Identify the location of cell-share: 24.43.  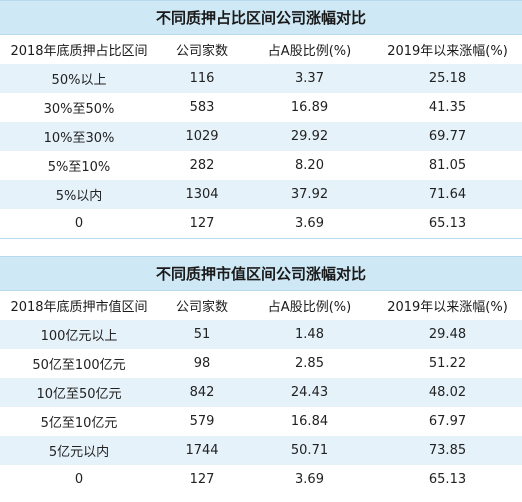
(309, 392).